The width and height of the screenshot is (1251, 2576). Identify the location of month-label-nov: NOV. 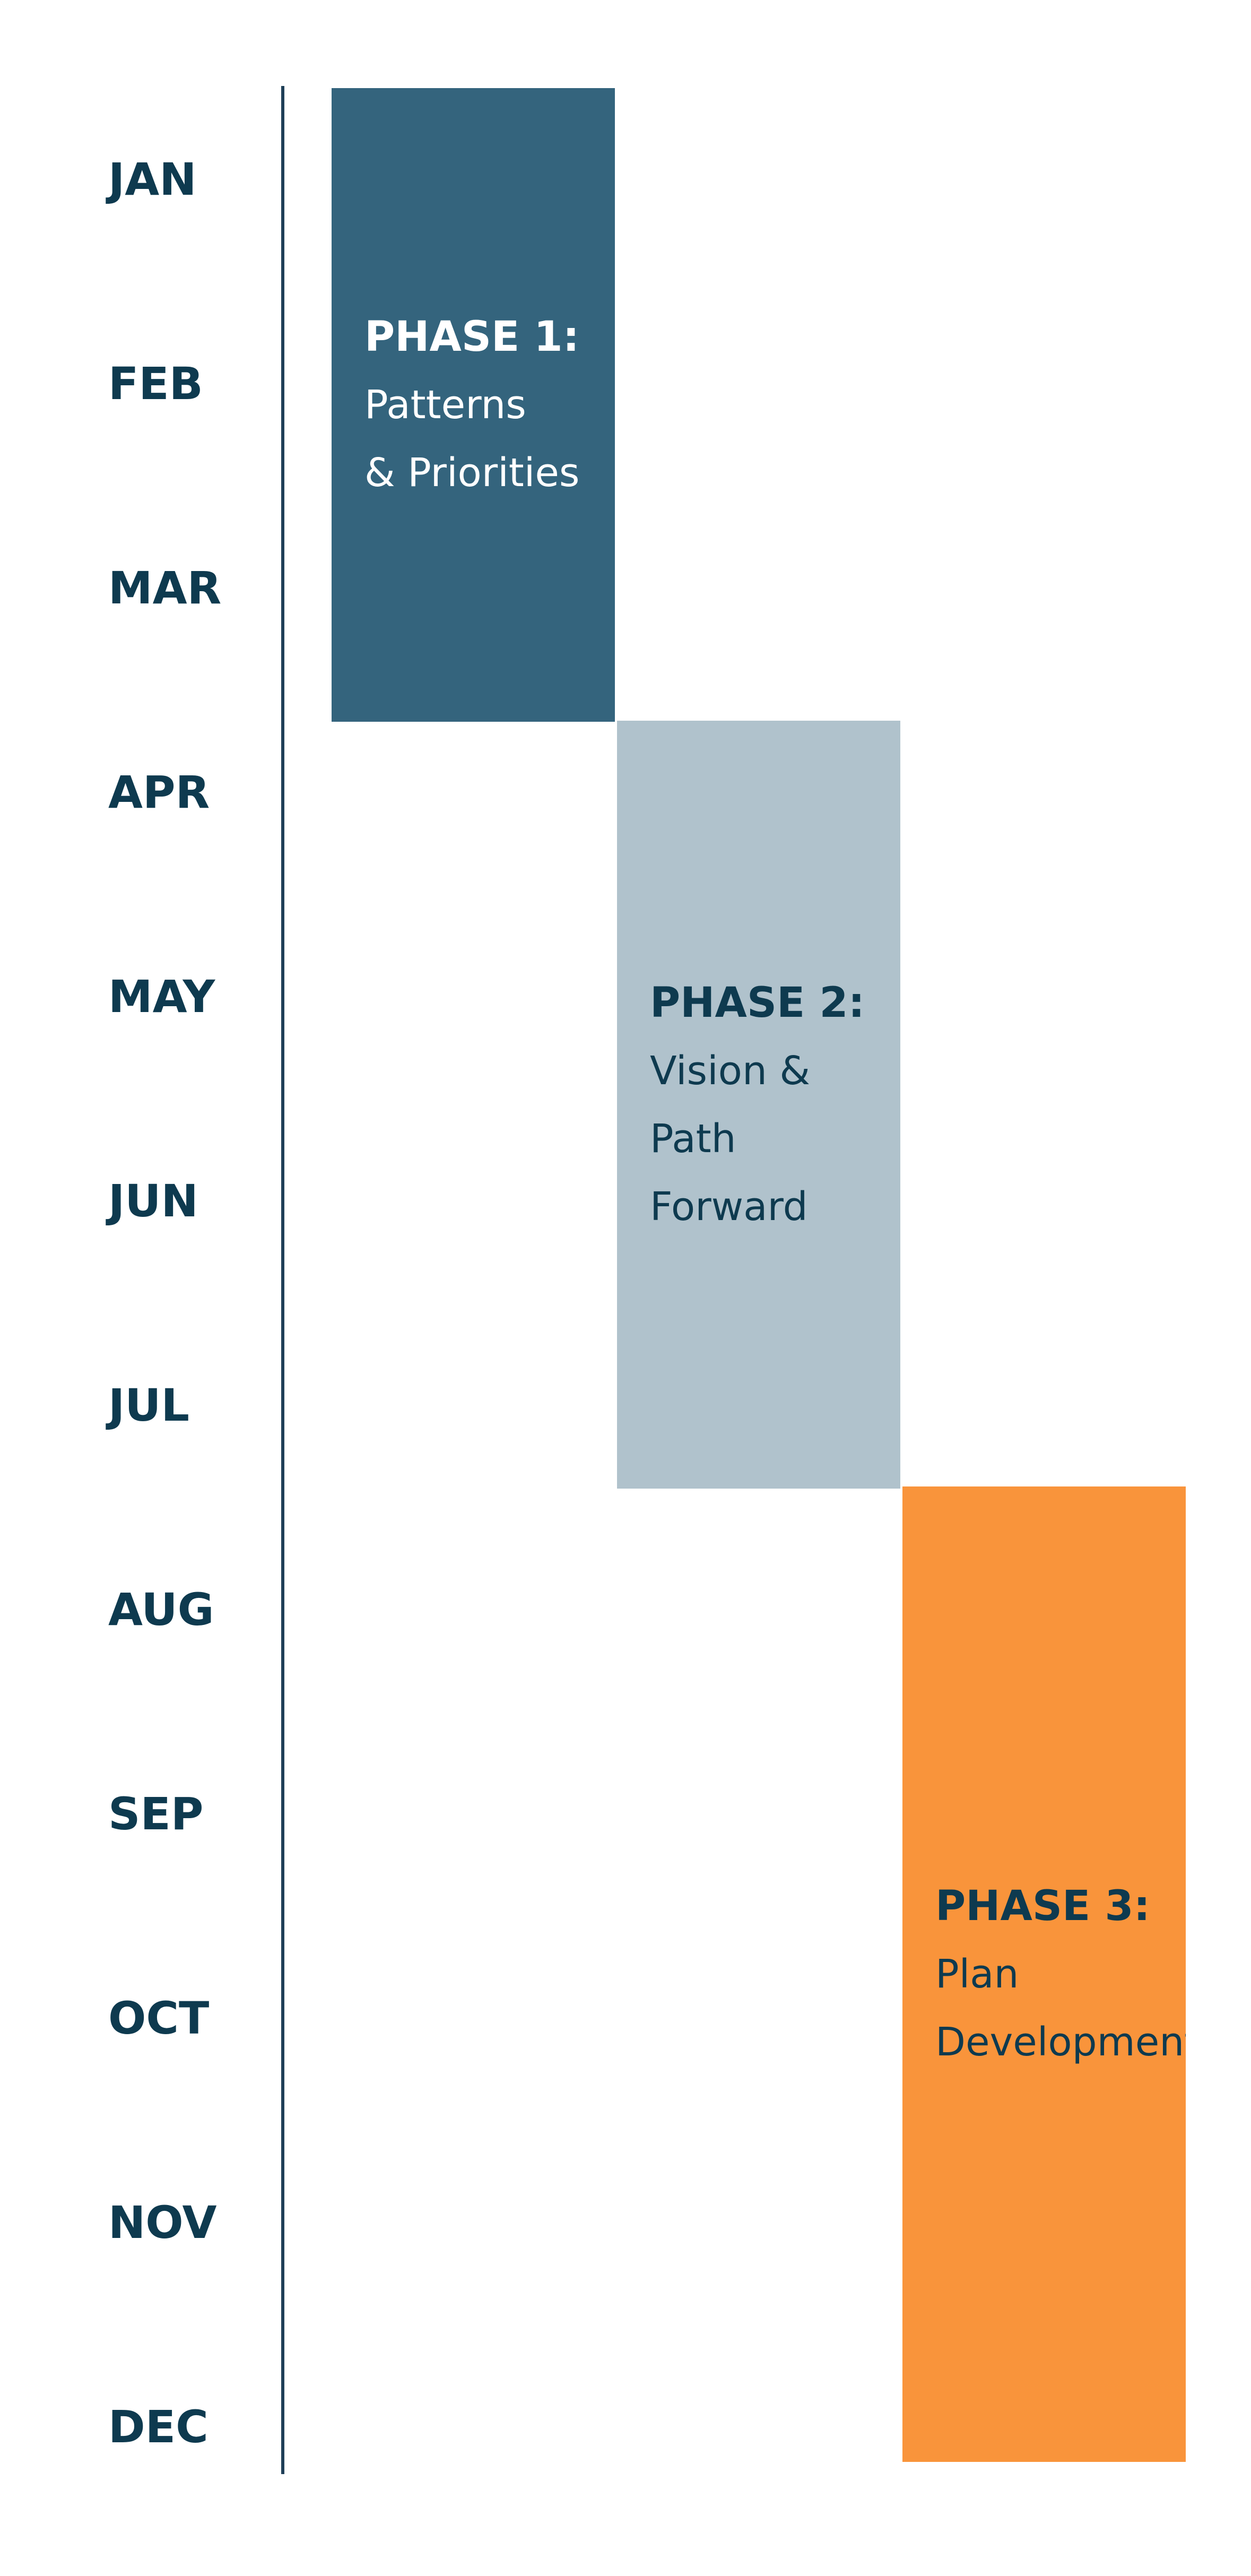
(162, 2223).